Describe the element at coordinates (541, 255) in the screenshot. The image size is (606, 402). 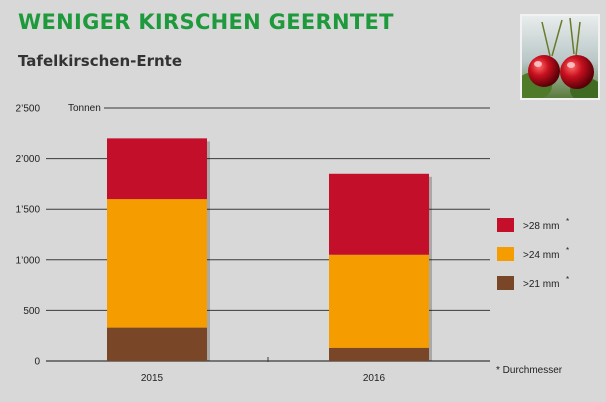
I see `legend-label: >24 mm` at that location.